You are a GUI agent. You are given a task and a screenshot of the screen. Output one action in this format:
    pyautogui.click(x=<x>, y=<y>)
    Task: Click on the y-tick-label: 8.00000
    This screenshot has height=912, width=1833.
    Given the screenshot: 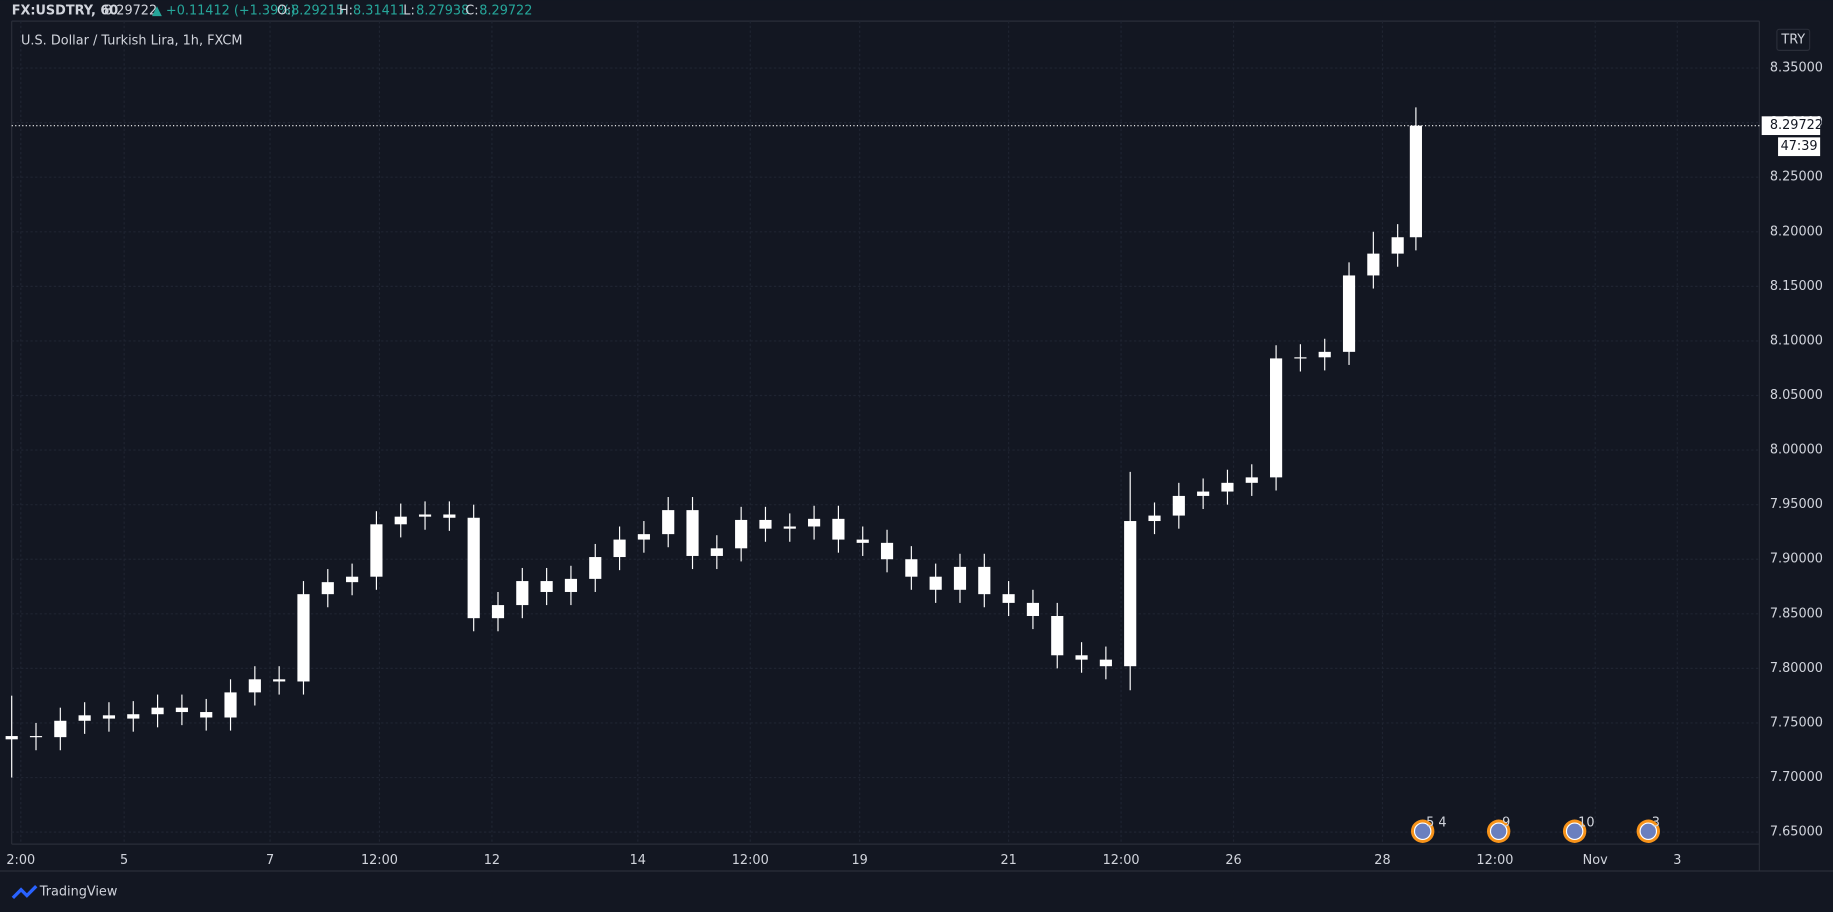 What is the action you would take?
    pyautogui.click(x=1796, y=450)
    